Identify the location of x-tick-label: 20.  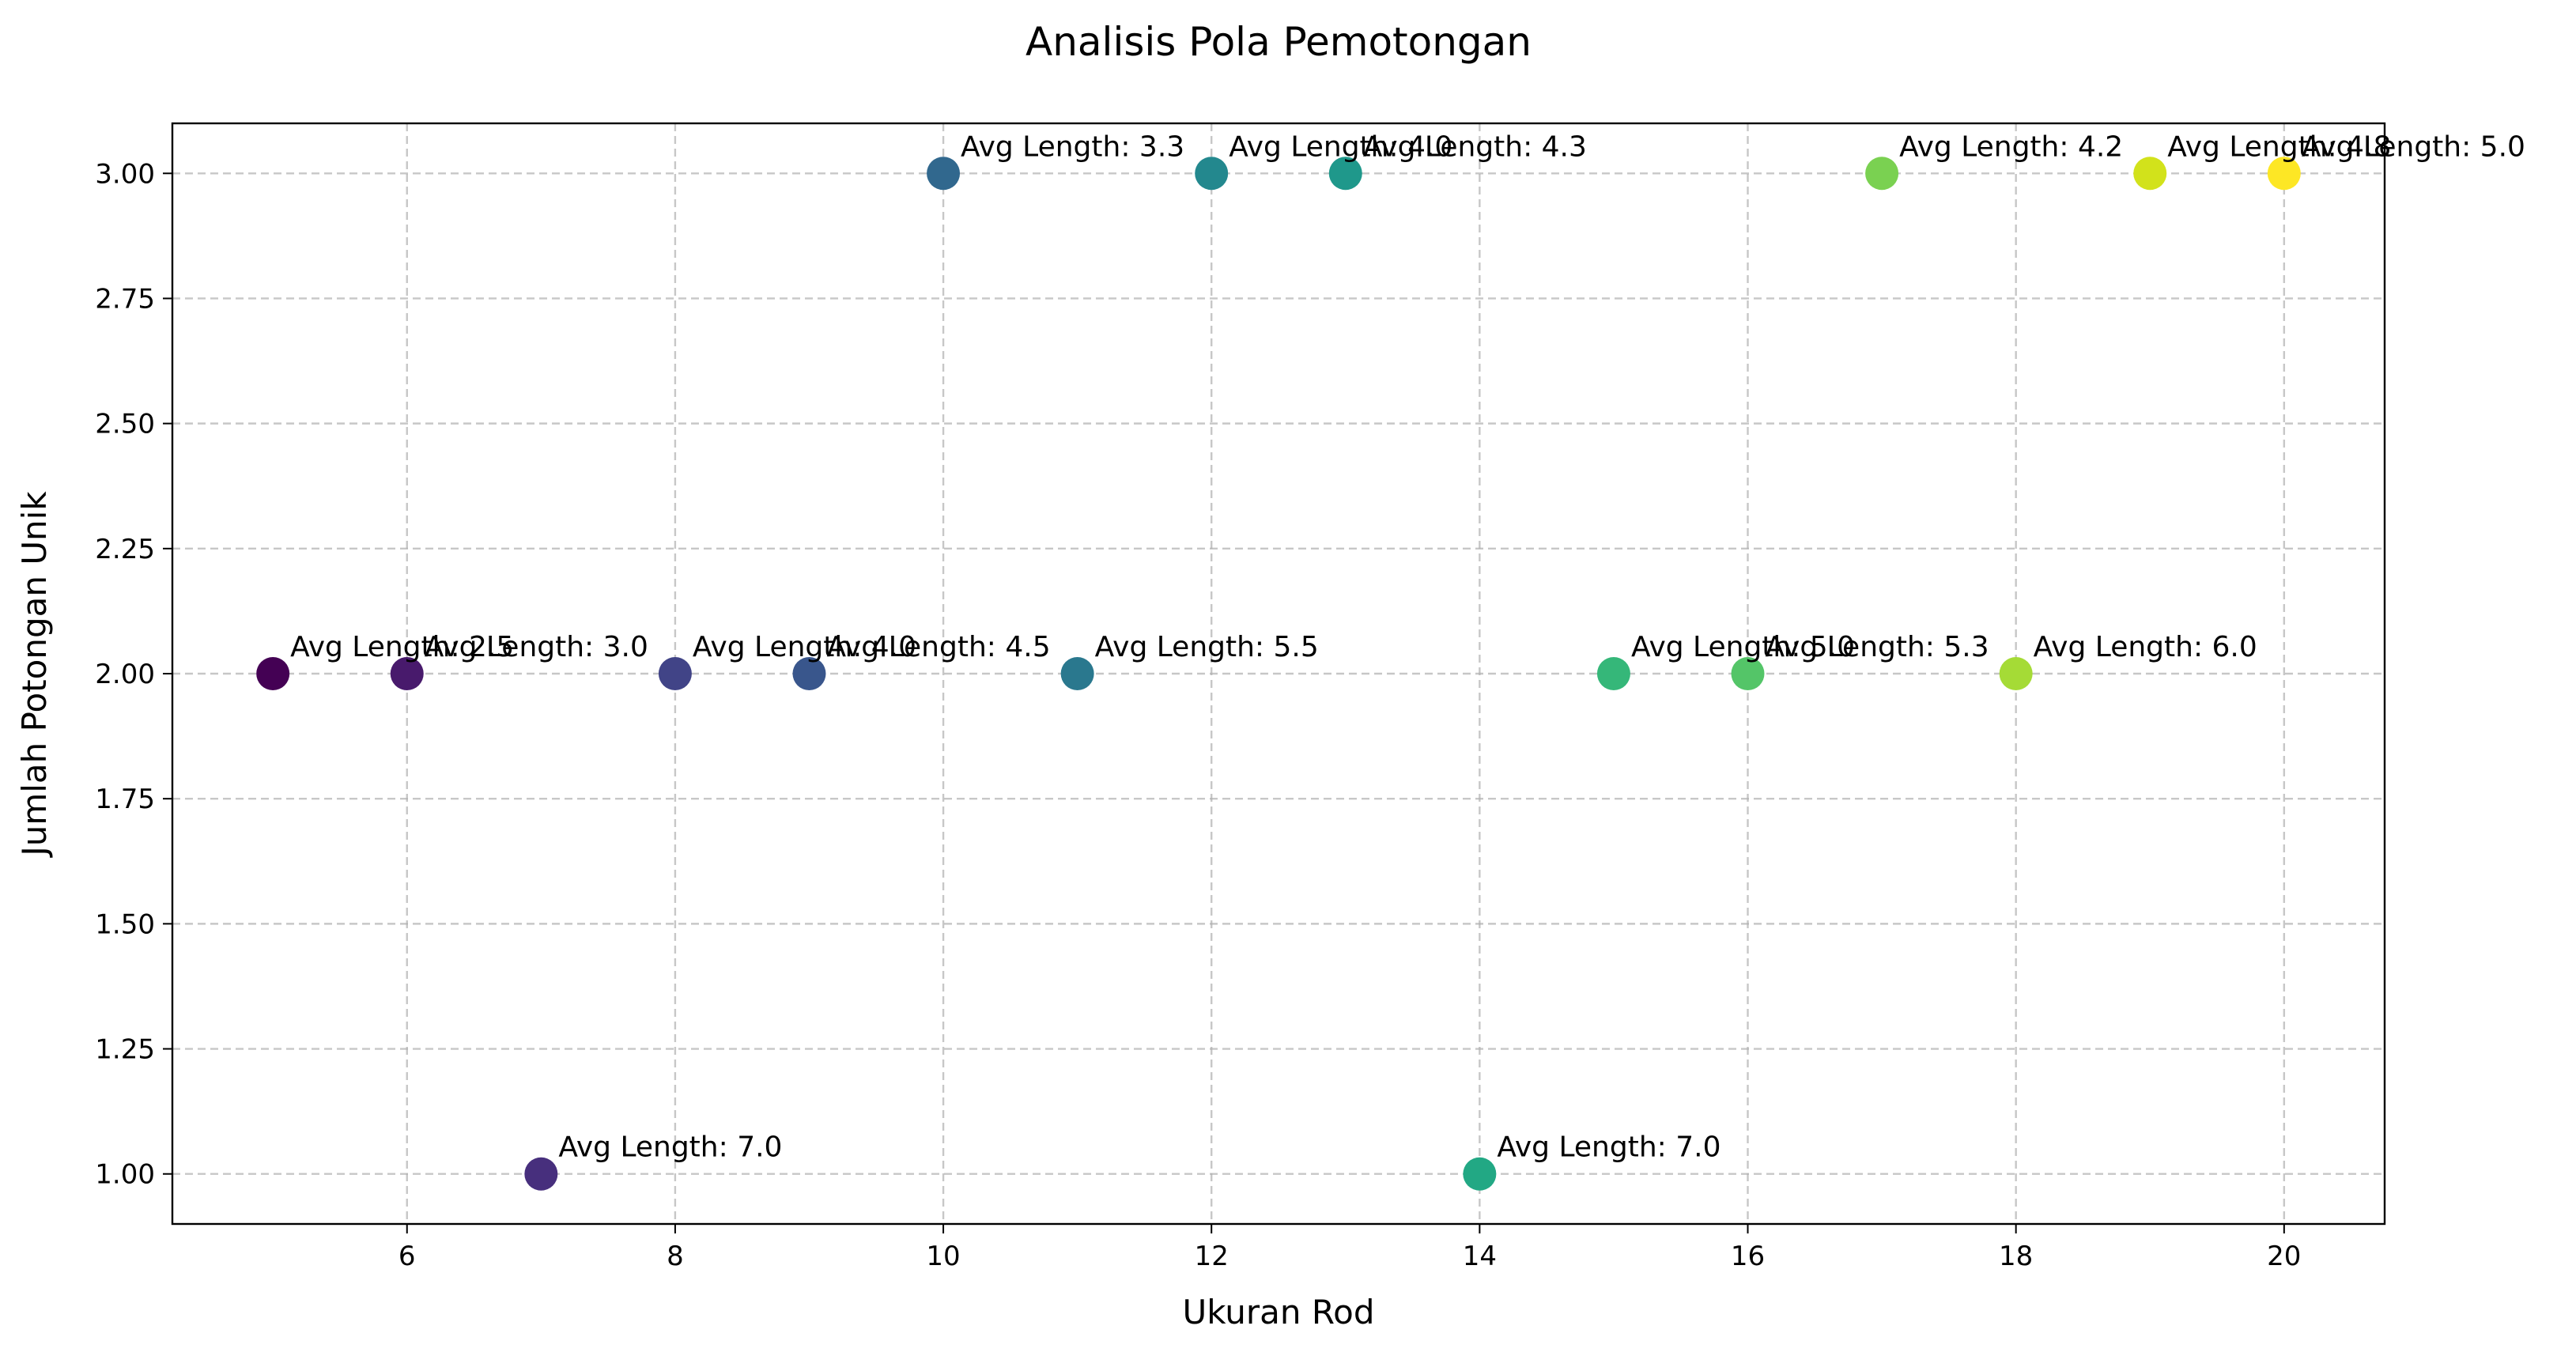
(2284, 1256).